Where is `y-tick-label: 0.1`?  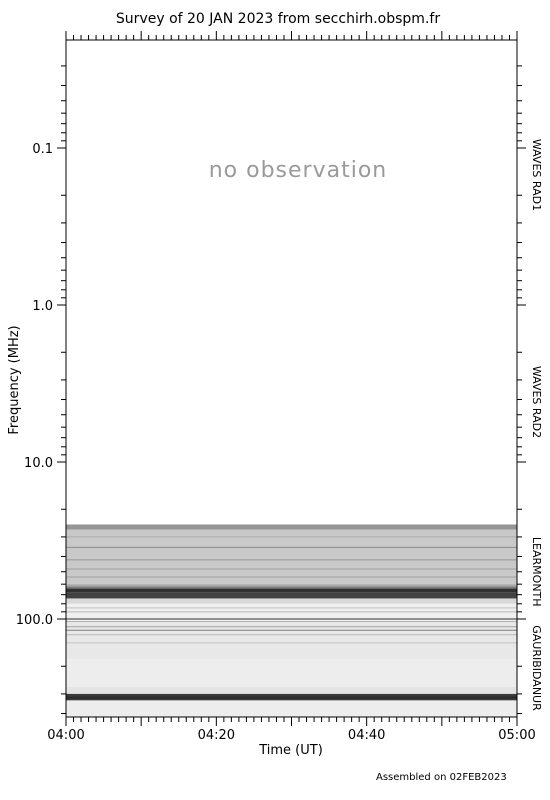 y-tick-label: 0.1 is located at coordinates (42, 149).